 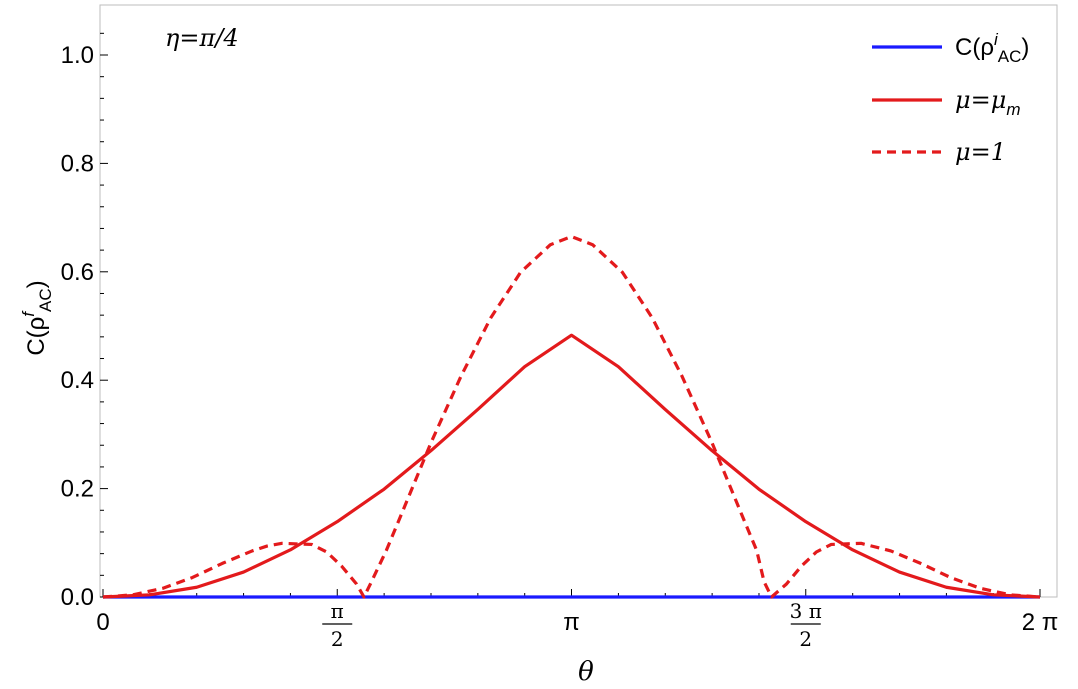 What do you see at coordinates (77, 597) in the screenshot?
I see `y-tick-label: 0.0` at bounding box center [77, 597].